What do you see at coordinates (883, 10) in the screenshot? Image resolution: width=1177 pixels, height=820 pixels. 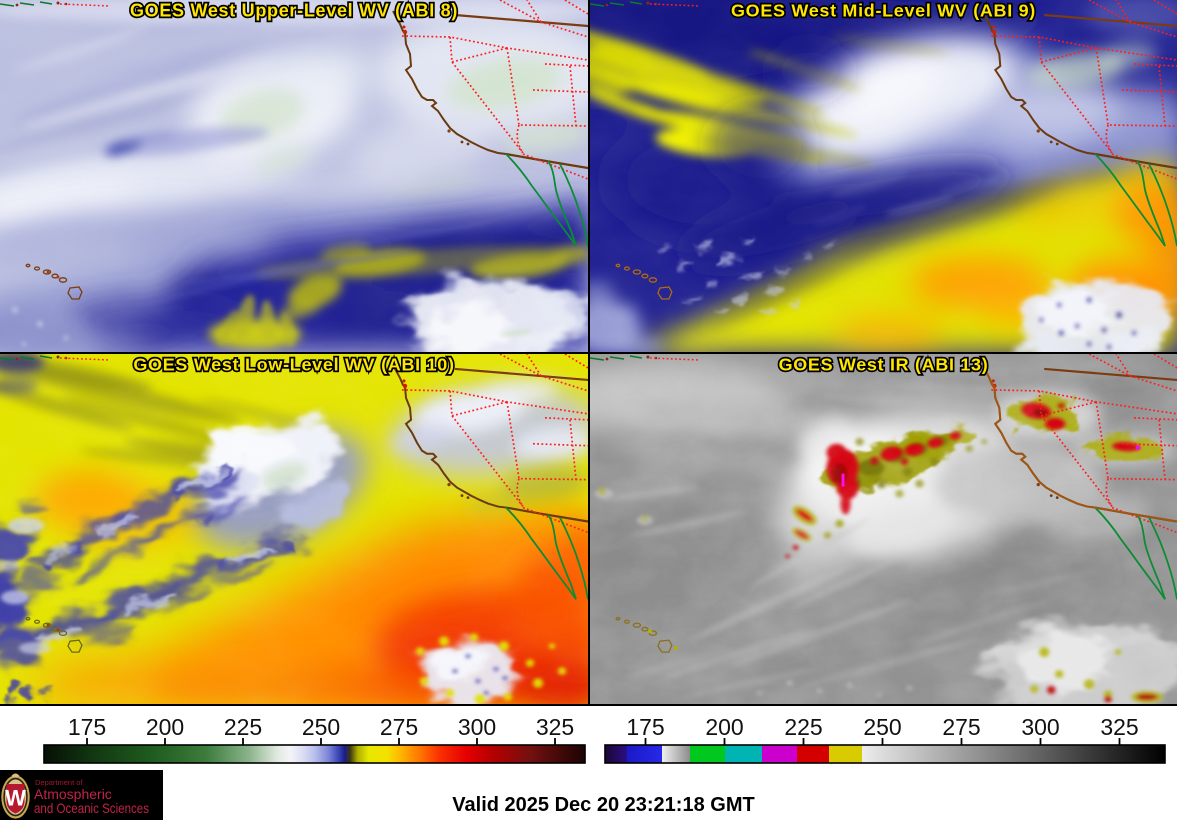 I see `svg-text: GOES West Mid-Level WV (ABI 9)` at bounding box center [883, 10].